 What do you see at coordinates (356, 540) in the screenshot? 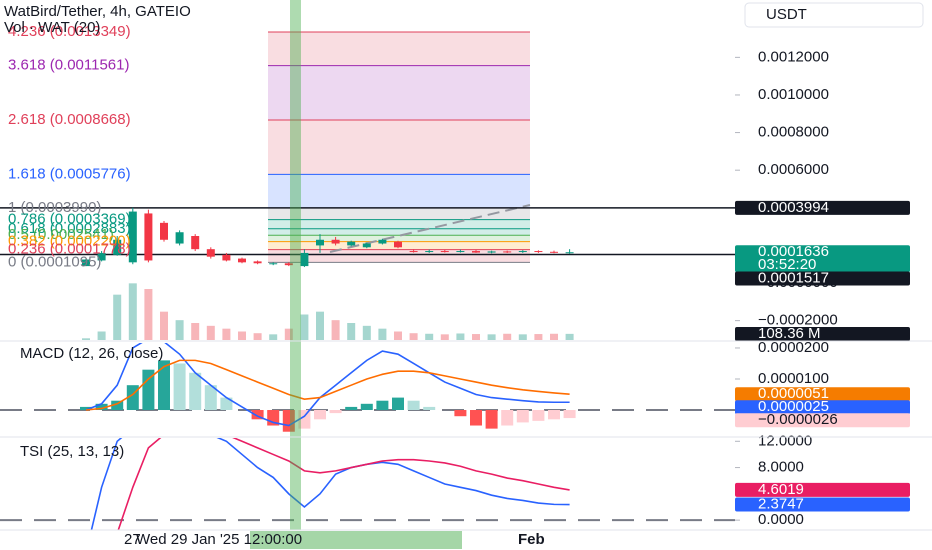
I see `crosshair-time-box` at bounding box center [356, 540].